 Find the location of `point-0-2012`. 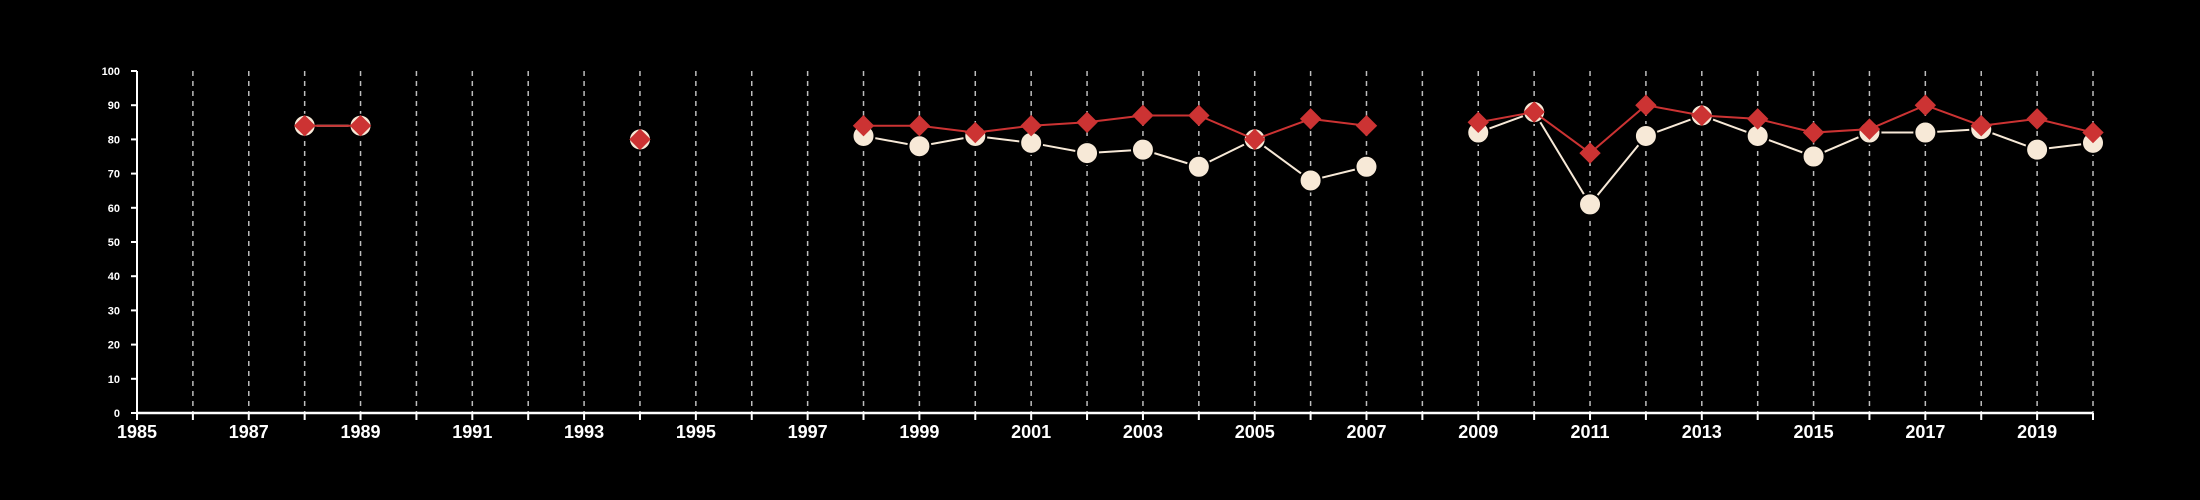

point-0-2012 is located at coordinates (1645, 135).